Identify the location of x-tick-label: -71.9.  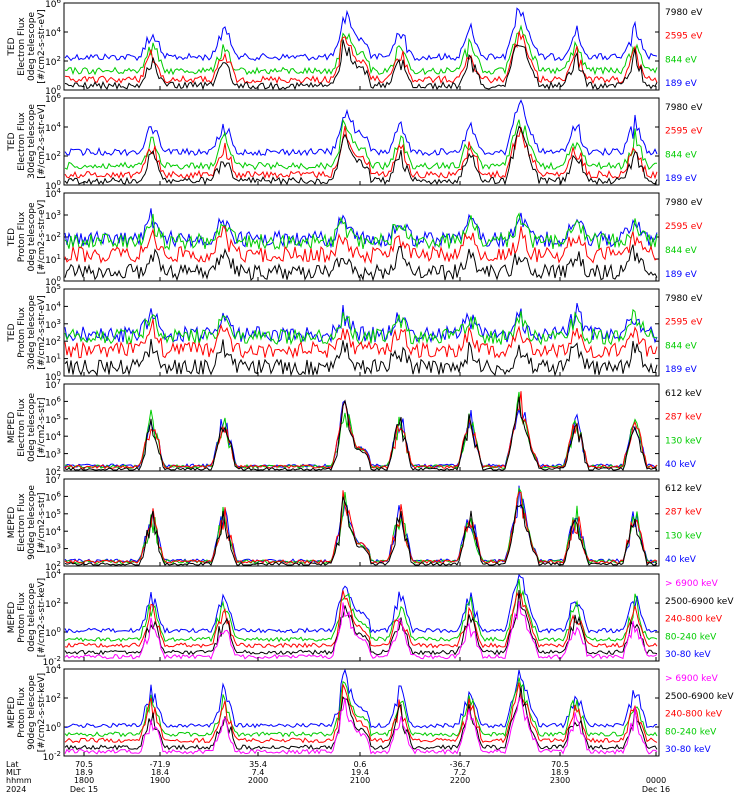
(160, 764).